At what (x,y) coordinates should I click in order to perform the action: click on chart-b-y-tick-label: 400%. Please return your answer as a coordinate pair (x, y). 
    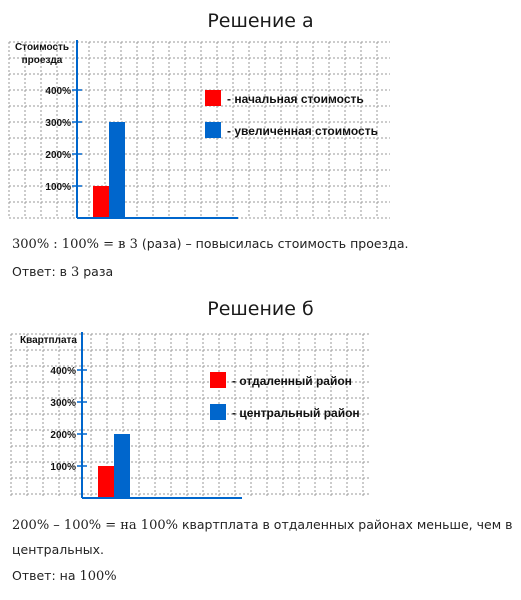
    Looking at the image, I should click on (63, 371).